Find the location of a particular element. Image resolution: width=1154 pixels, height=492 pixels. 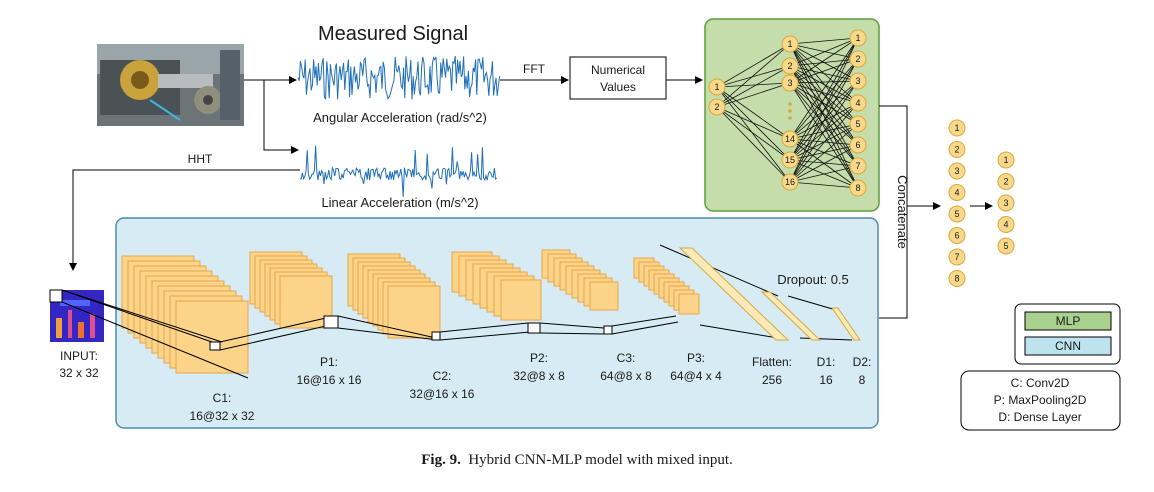

legend-cnn-label: CNN is located at coordinates (1068, 346).